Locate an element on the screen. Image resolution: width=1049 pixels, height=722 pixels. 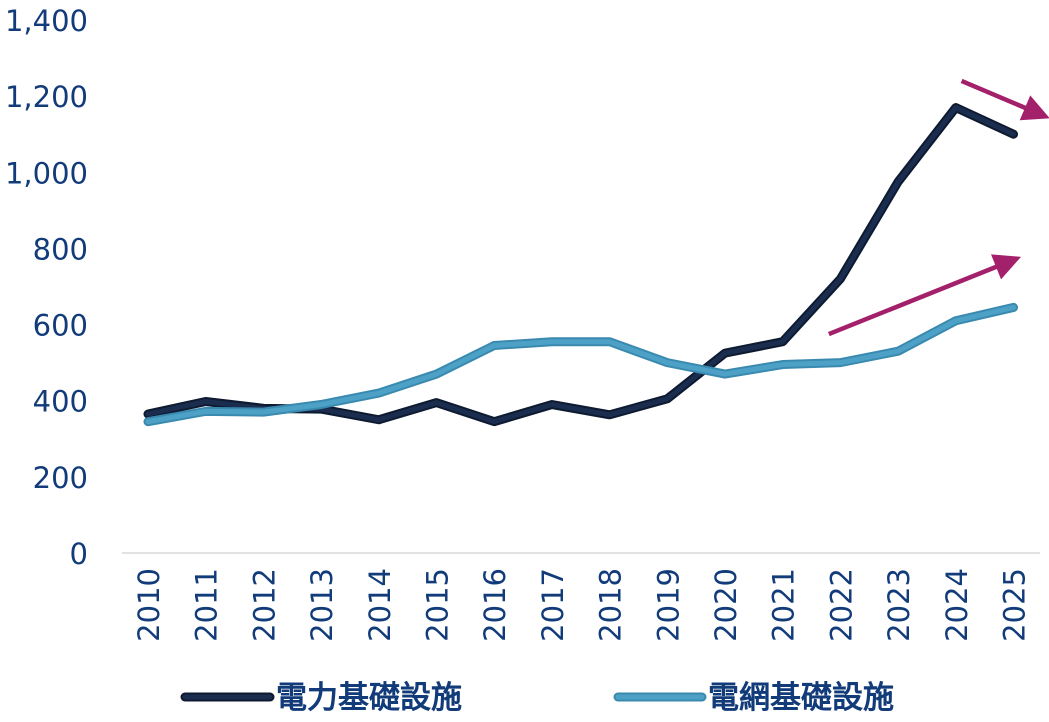
x-tick-label: 2011 is located at coordinates (207, 605).